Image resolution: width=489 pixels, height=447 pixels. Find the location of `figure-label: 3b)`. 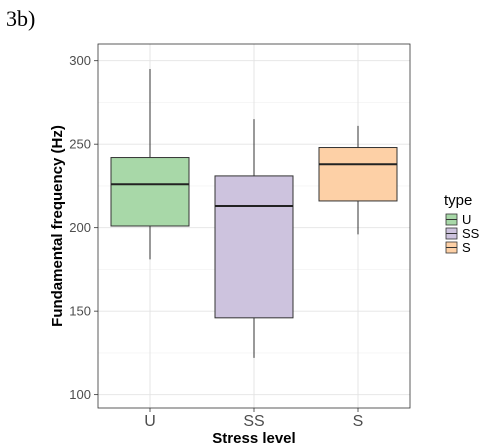

figure-label: 3b) is located at coordinates (21, 18).